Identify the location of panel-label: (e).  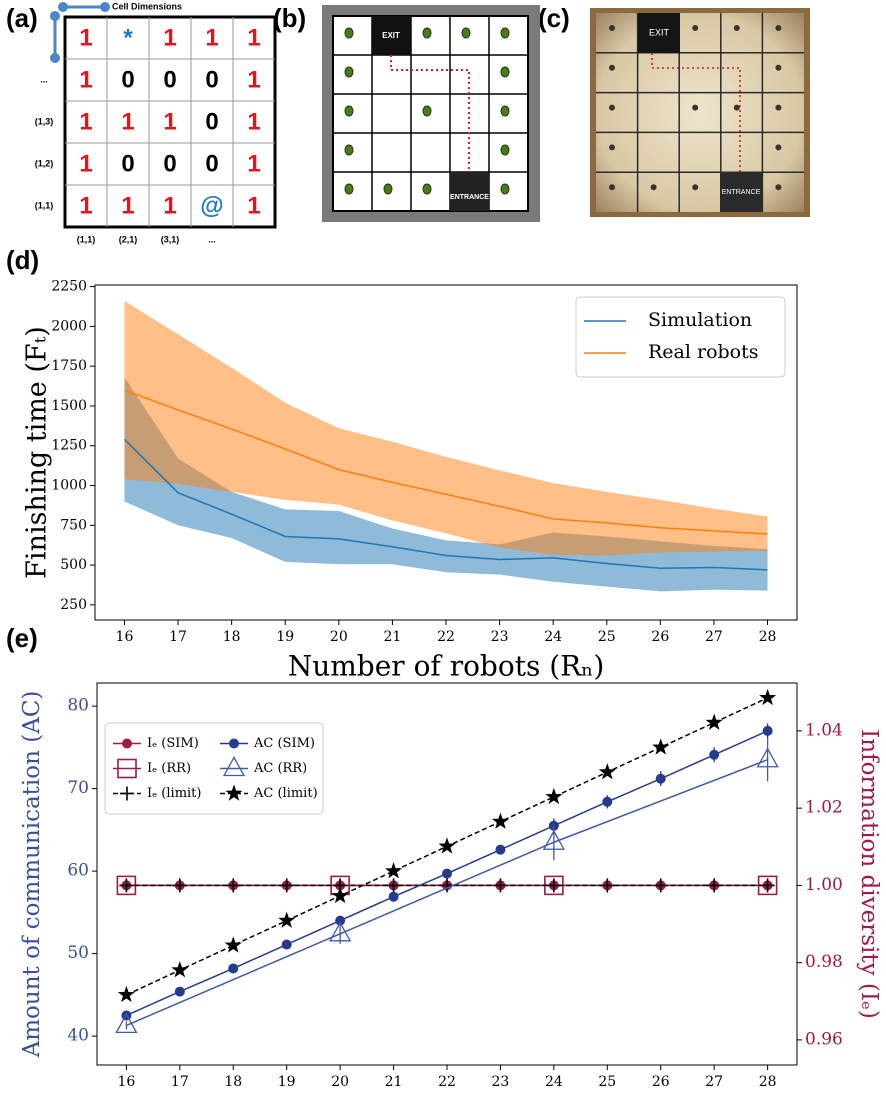
(22, 638).